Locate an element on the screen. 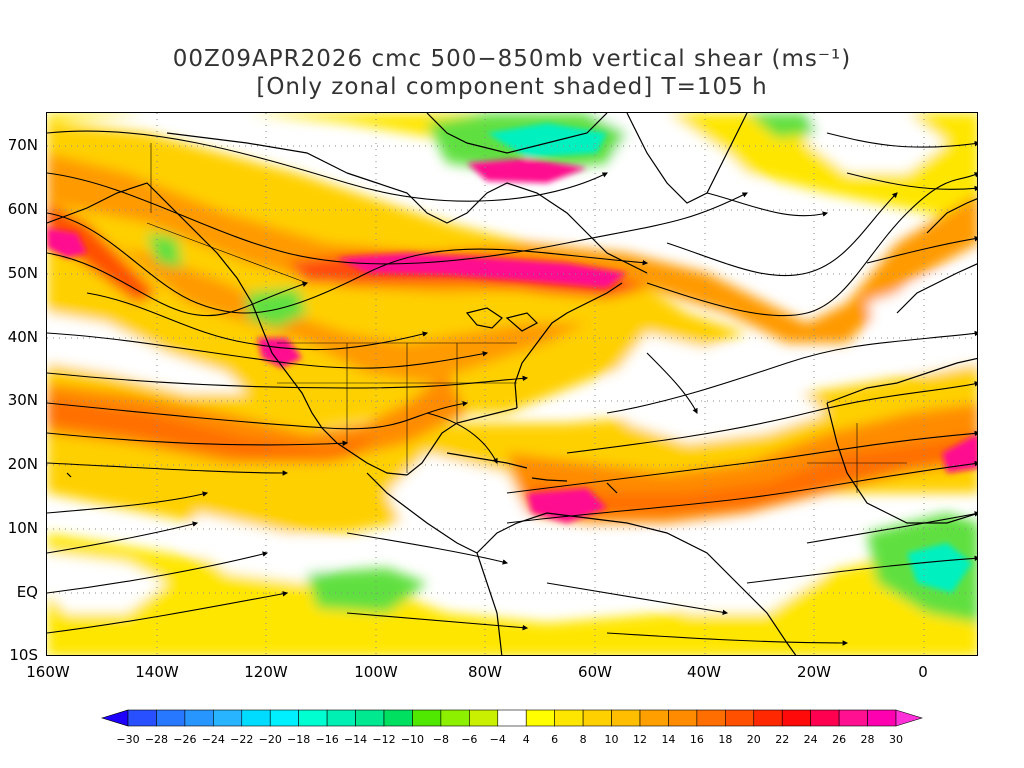 This screenshot has width=1024, height=768. lat-label: EQ is located at coordinates (27, 592).